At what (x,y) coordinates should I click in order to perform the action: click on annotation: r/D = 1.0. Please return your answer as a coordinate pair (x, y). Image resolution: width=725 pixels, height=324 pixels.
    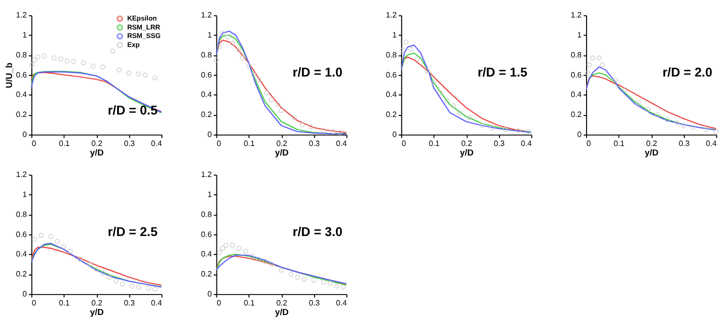
    Looking at the image, I should click on (317, 72).